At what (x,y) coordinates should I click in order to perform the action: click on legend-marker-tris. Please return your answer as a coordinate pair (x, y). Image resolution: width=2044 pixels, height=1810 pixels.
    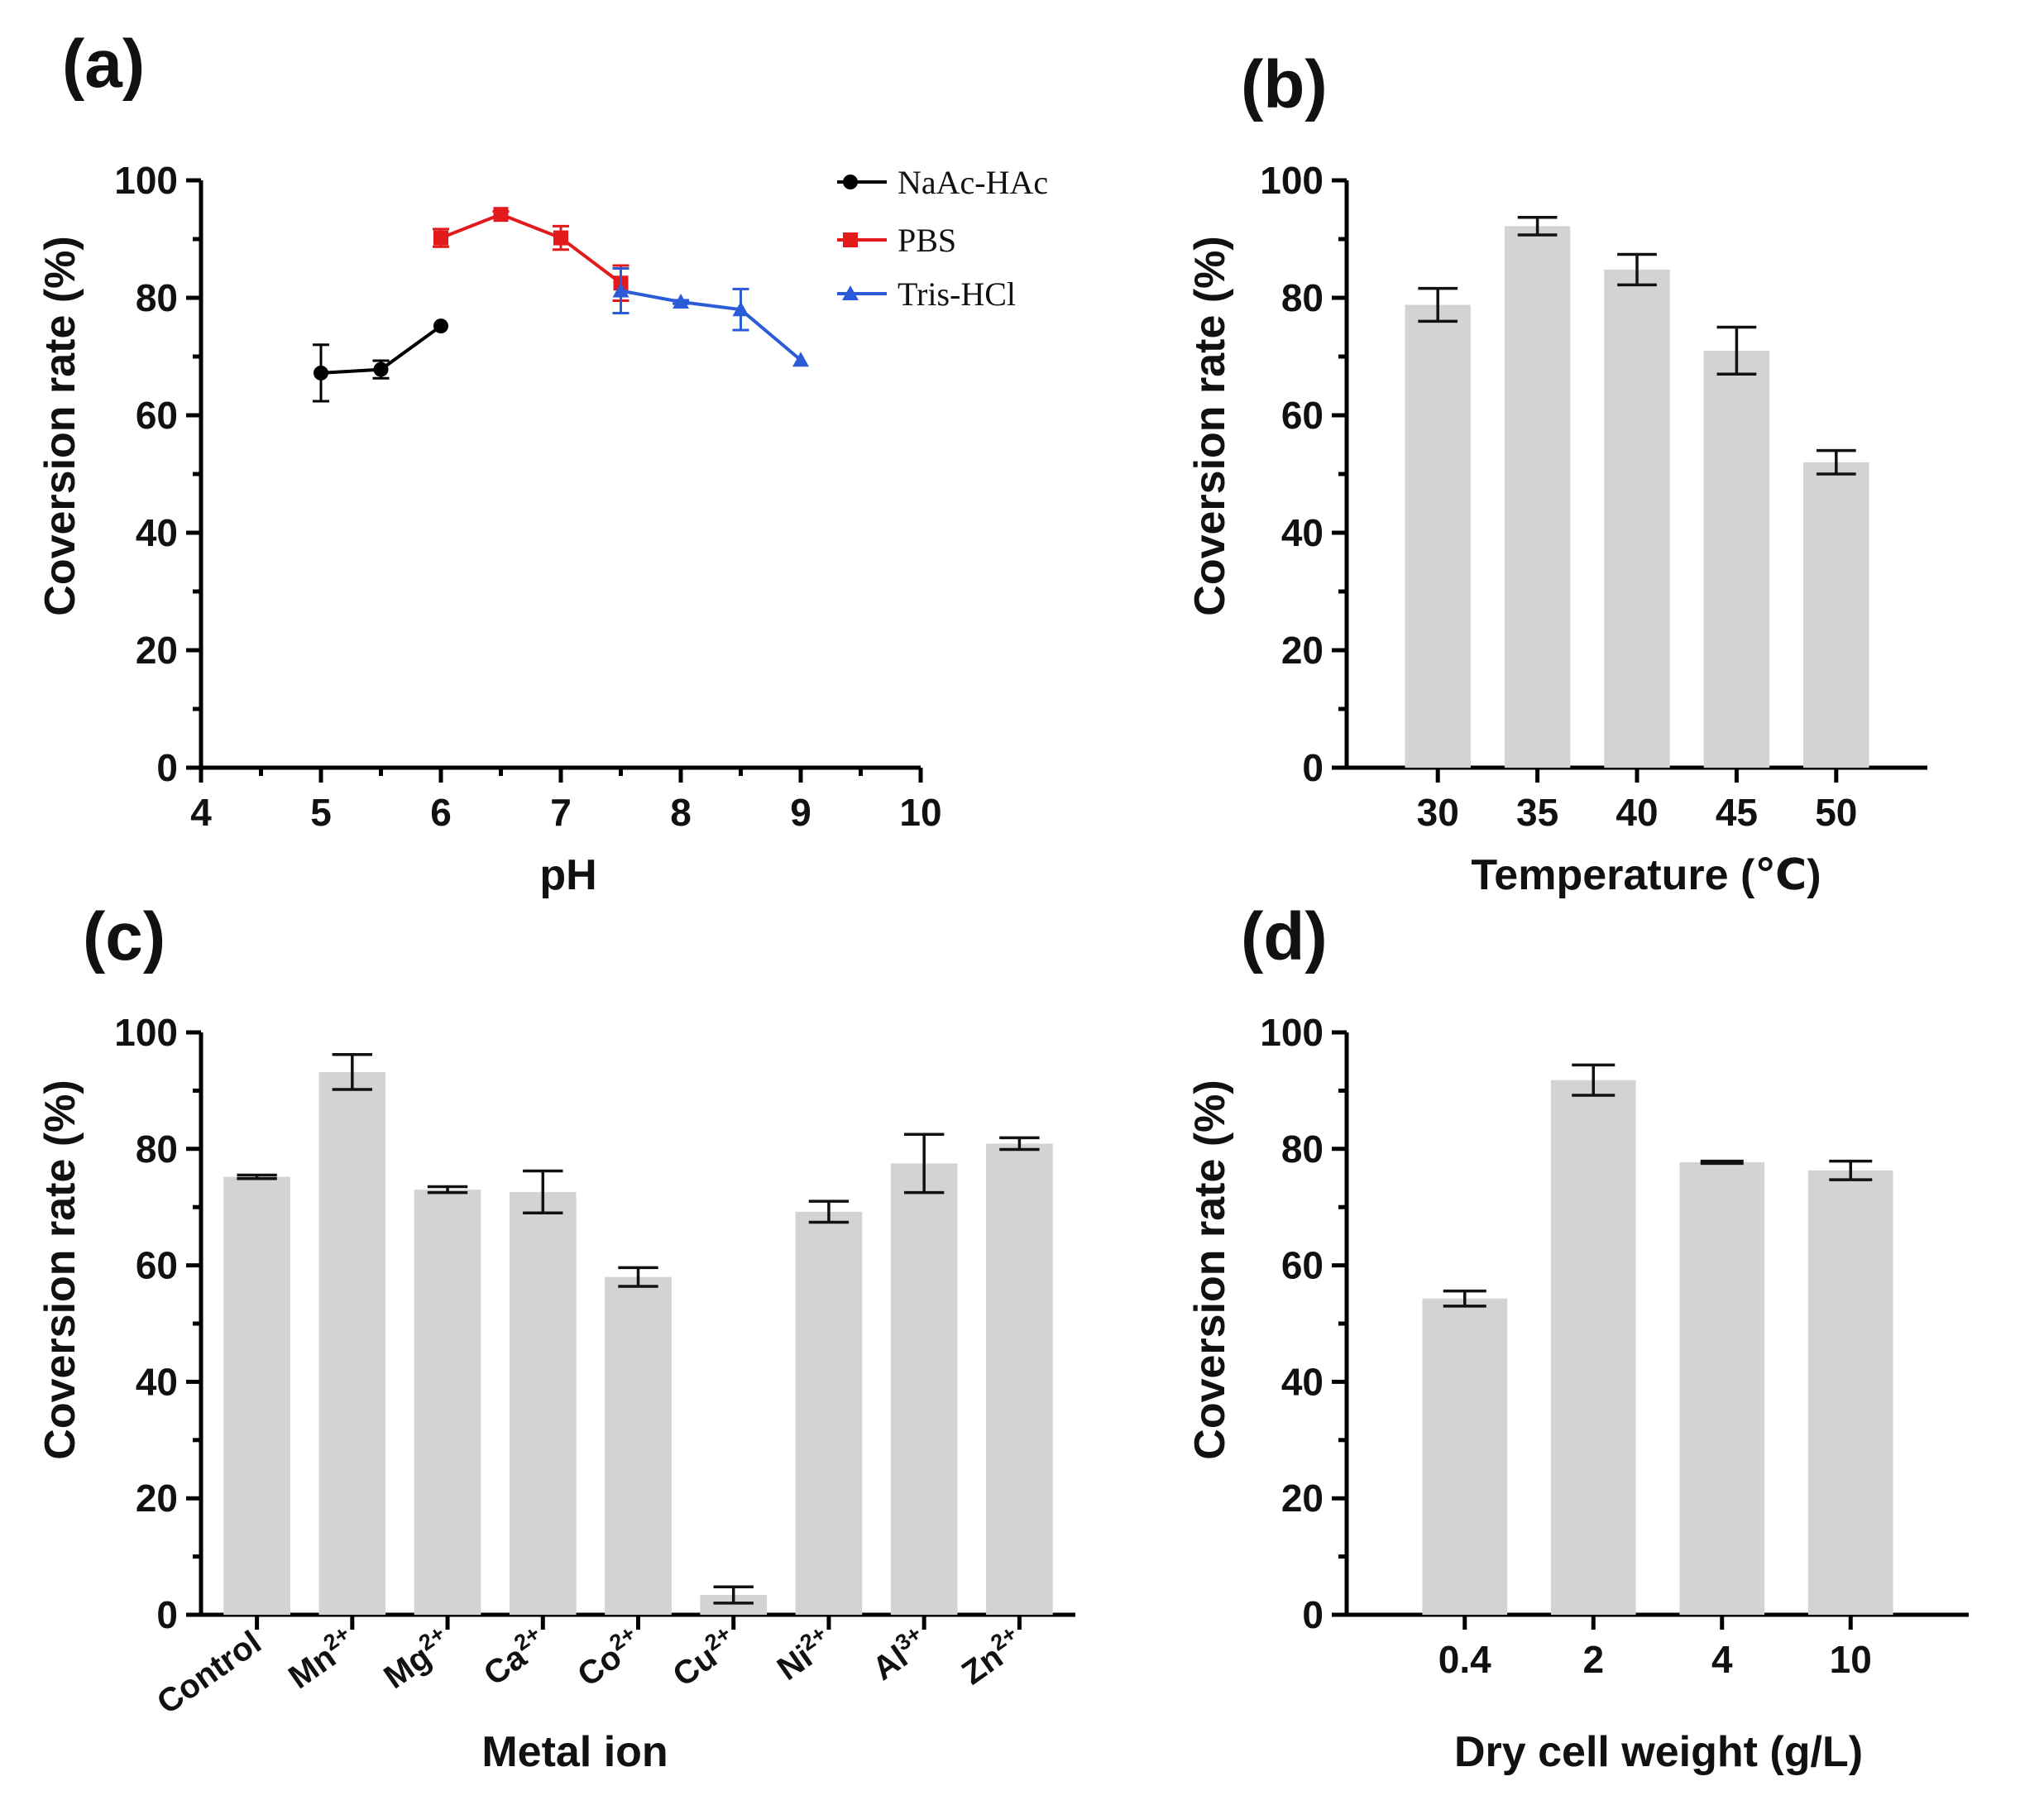
    Looking at the image, I should click on (850, 293).